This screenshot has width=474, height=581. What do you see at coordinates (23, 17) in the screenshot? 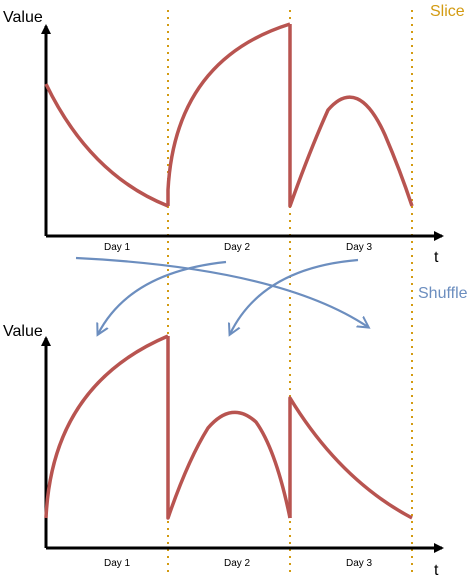
I see `top-y-axis-label: Value` at bounding box center [23, 17].